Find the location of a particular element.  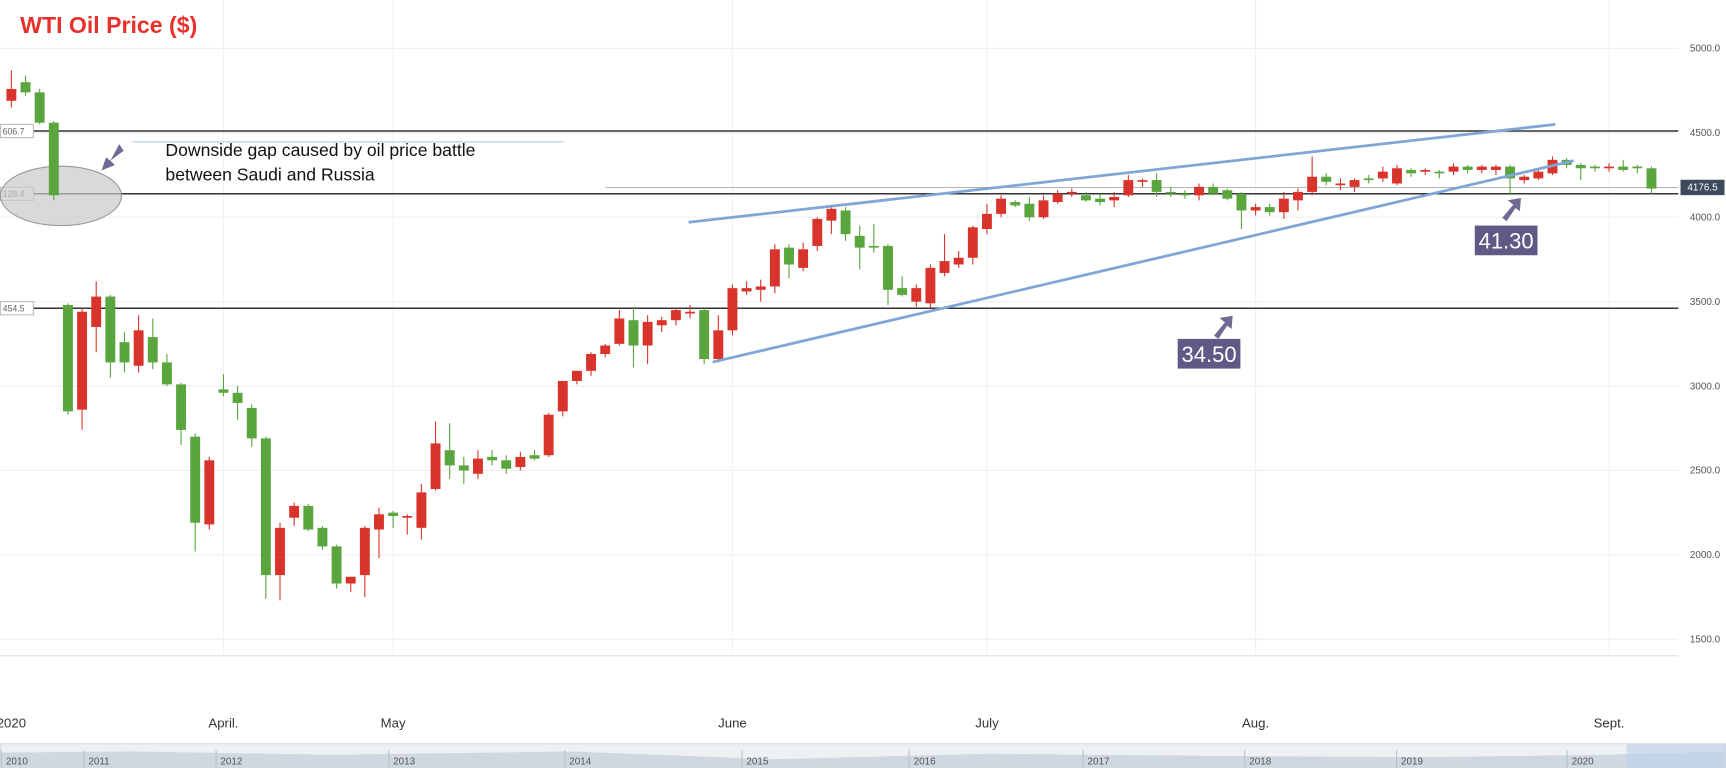

arrow is located at coordinates (1511, 210).